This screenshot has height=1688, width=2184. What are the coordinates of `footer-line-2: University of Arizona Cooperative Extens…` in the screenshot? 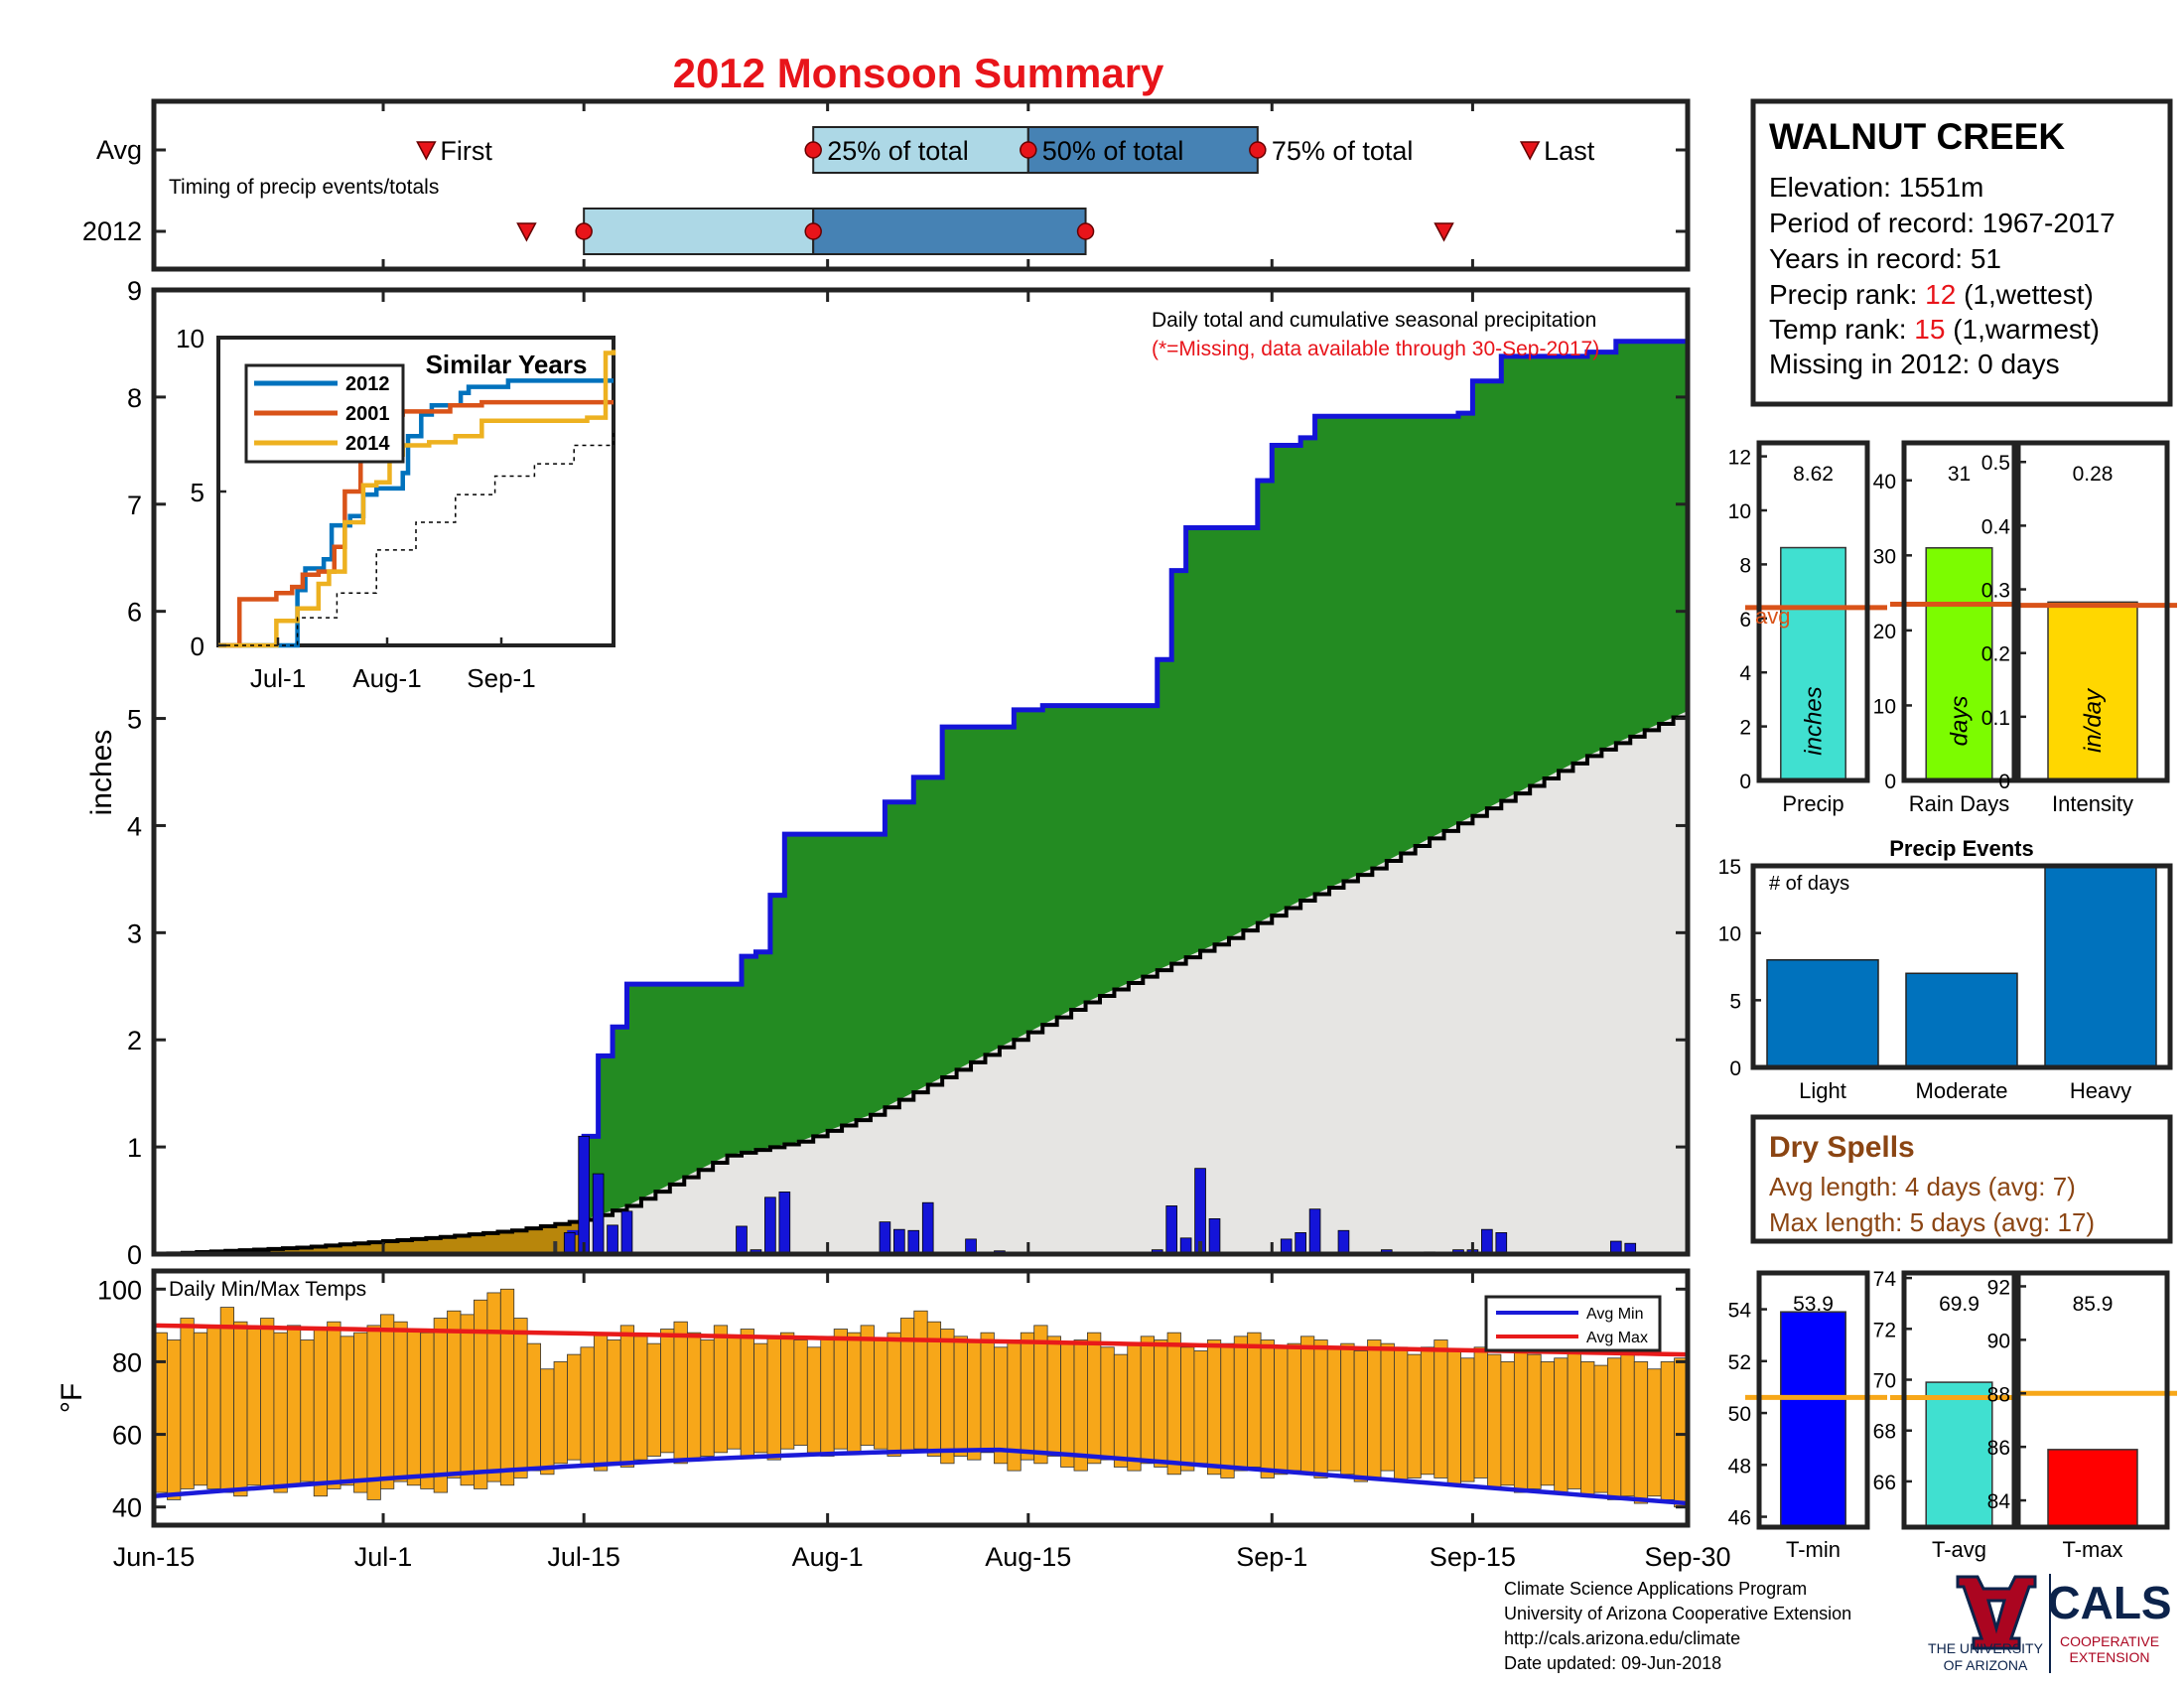 It's located at (1677, 1613).